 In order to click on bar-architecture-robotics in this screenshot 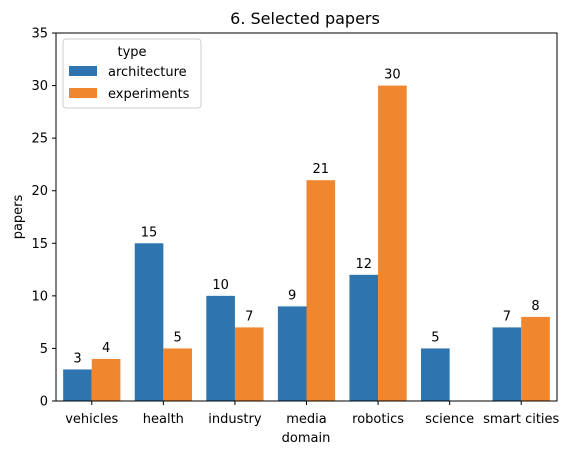, I will do `click(364, 337)`.